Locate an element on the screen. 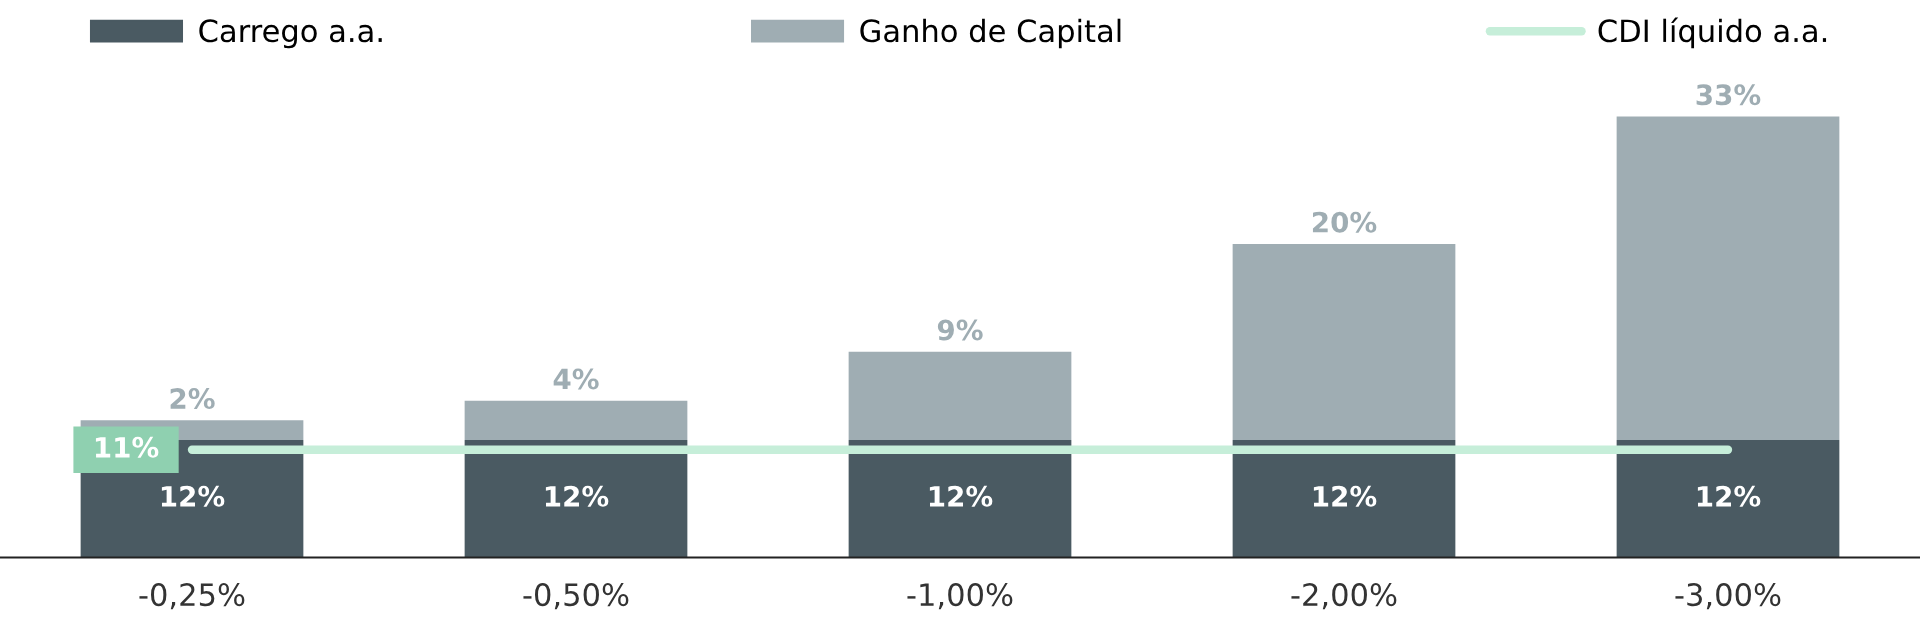 This screenshot has height=630, width=1920. legend-label: Ganho de Capital is located at coordinates (990, 33).